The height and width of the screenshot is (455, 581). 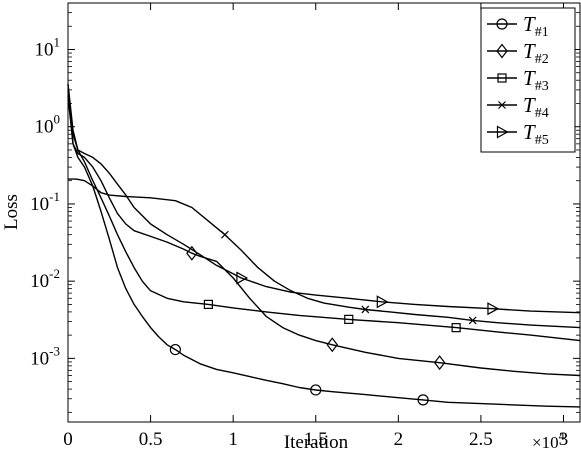 I want to click on y-tick-label: 10¹, so click(x=48, y=47).